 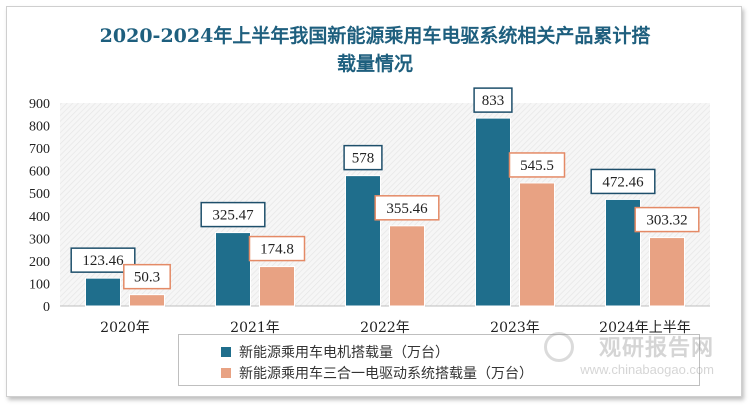 What do you see at coordinates (255, 328) in the screenshot?
I see `x-tick-label: 2021年` at bounding box center [255, 328].